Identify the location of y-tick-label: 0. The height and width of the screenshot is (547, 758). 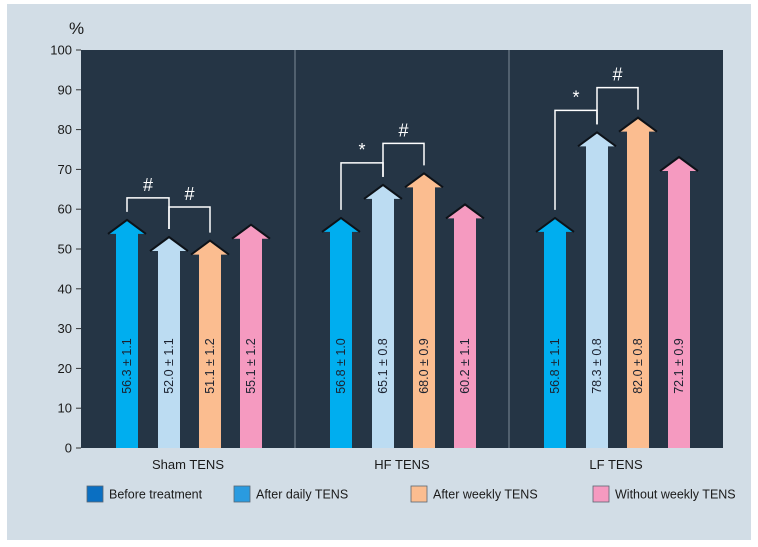
(68, 448).